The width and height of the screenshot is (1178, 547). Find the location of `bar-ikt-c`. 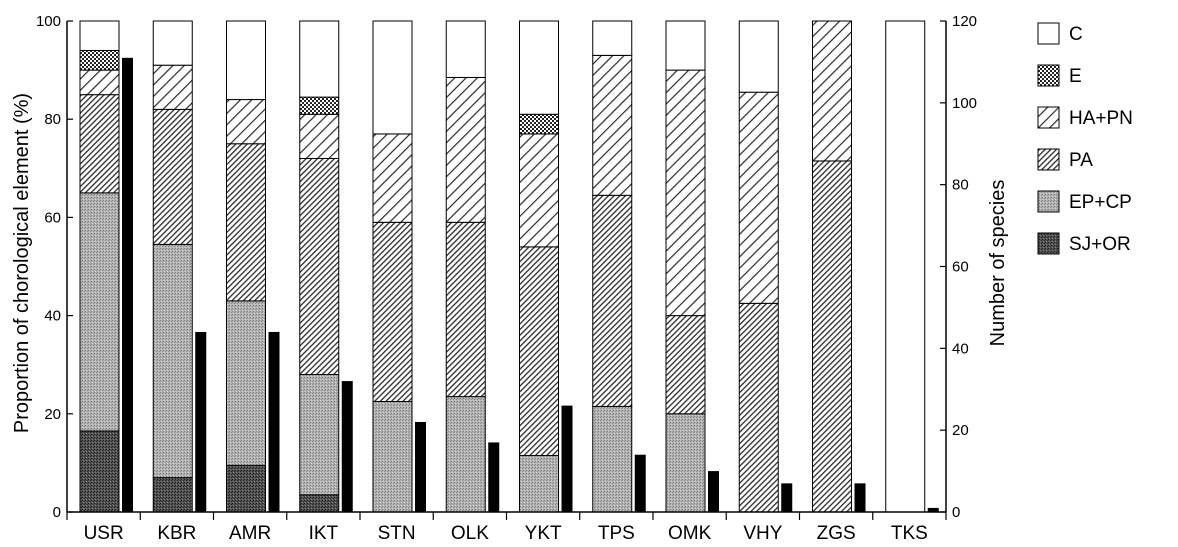

bar-ikt-c is located at coordinates (319, 59).